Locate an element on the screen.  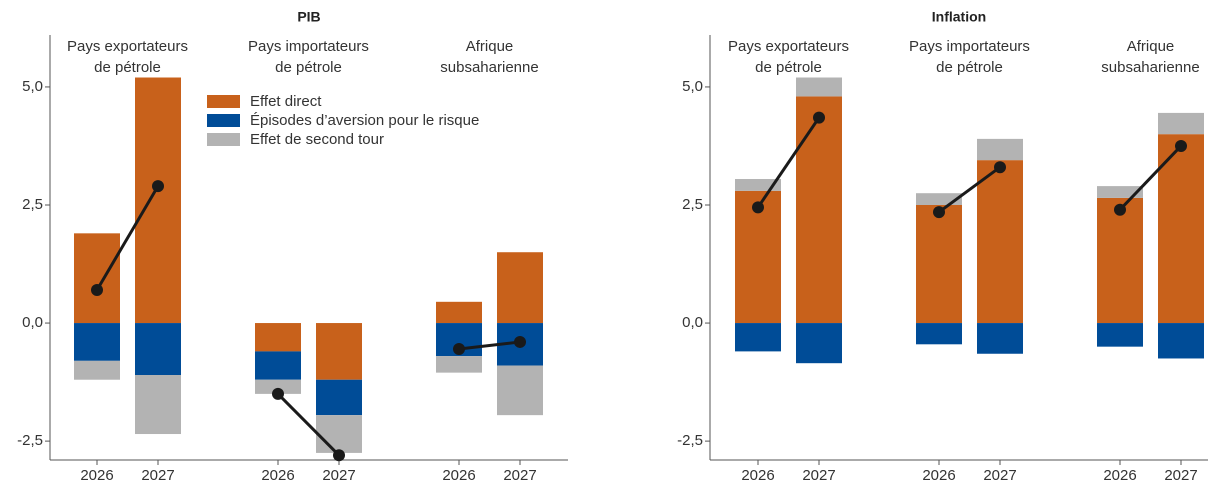
legend-label: Effet de second tour is located at coordinates (317, 139).